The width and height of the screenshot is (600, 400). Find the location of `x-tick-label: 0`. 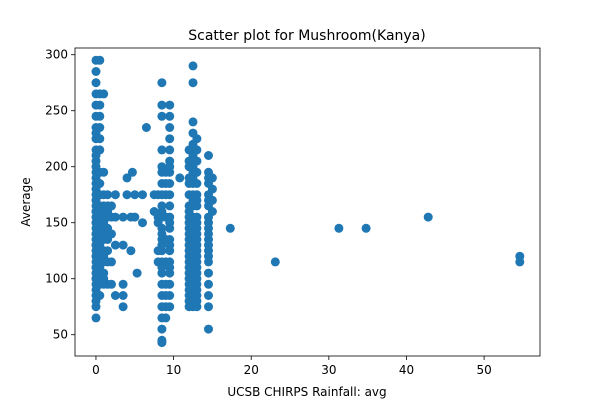

x-tick-label: 0 is located at coordinates (96, 370).